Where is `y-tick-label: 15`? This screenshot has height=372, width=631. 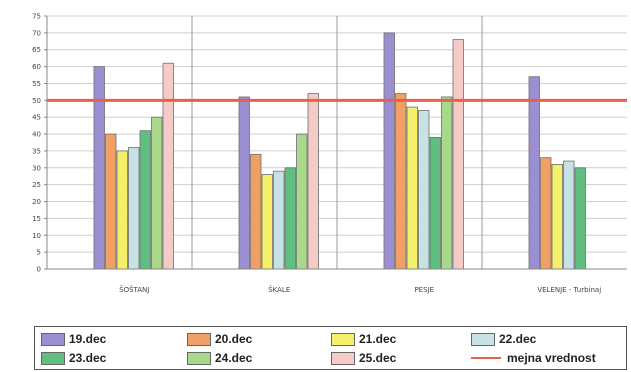 y-tick-label: 15 is located at coordinates (36, 219).